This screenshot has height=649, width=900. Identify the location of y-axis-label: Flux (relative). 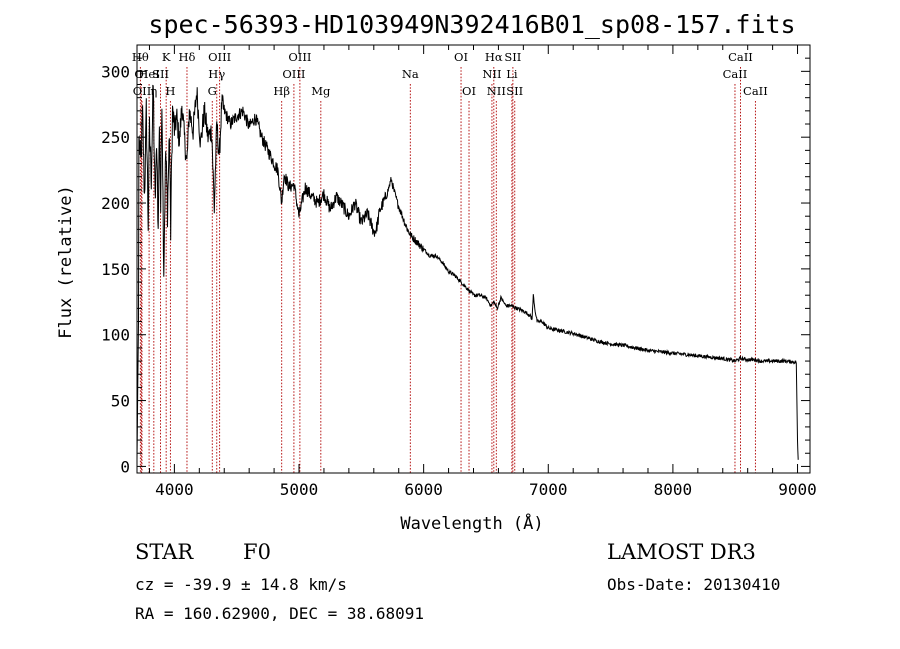
(66, 262).